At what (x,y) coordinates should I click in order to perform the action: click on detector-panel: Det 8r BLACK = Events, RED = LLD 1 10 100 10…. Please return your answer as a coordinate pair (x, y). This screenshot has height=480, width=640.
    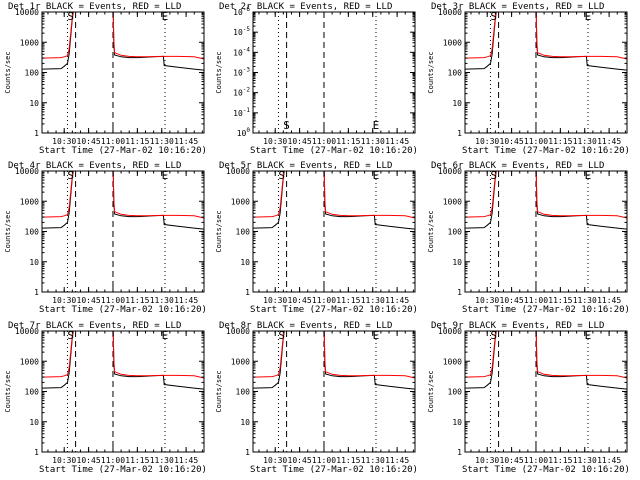
    Looking at the image, I should click on (316, 398).